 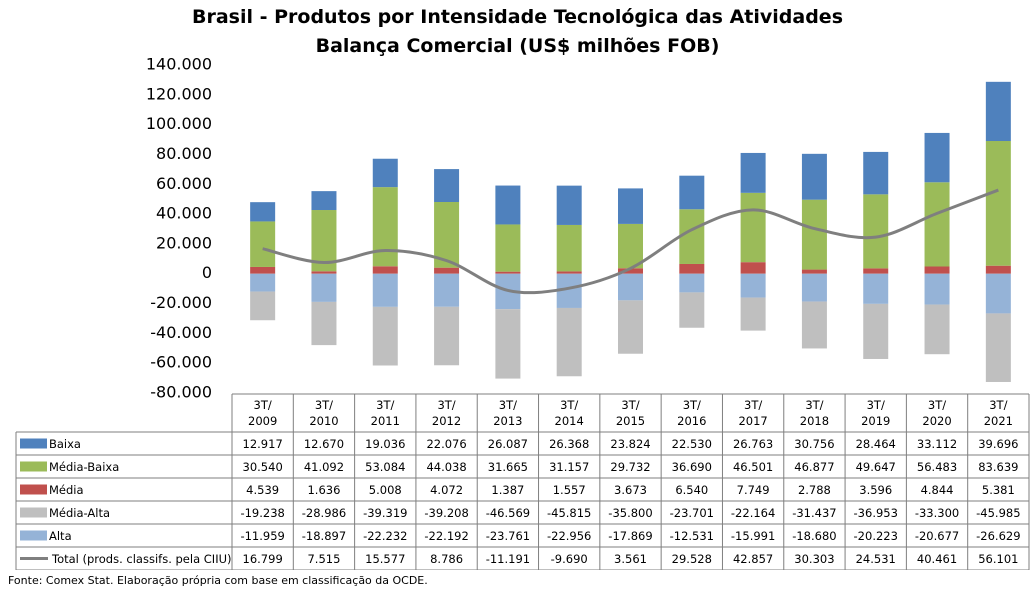 I want to click on data-label: 3.561, so click(x=630, y=559).